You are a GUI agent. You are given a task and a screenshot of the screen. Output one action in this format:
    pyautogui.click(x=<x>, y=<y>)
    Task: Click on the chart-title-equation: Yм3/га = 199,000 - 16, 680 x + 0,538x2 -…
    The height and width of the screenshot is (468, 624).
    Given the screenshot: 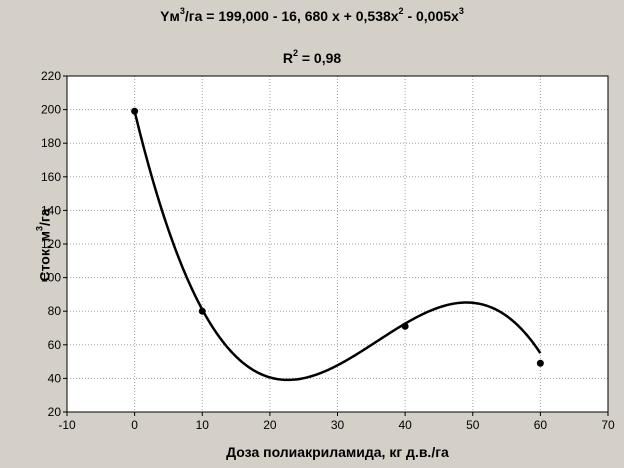 What is the action you would take?
    pyautogui.click(x=312, y=15)
    